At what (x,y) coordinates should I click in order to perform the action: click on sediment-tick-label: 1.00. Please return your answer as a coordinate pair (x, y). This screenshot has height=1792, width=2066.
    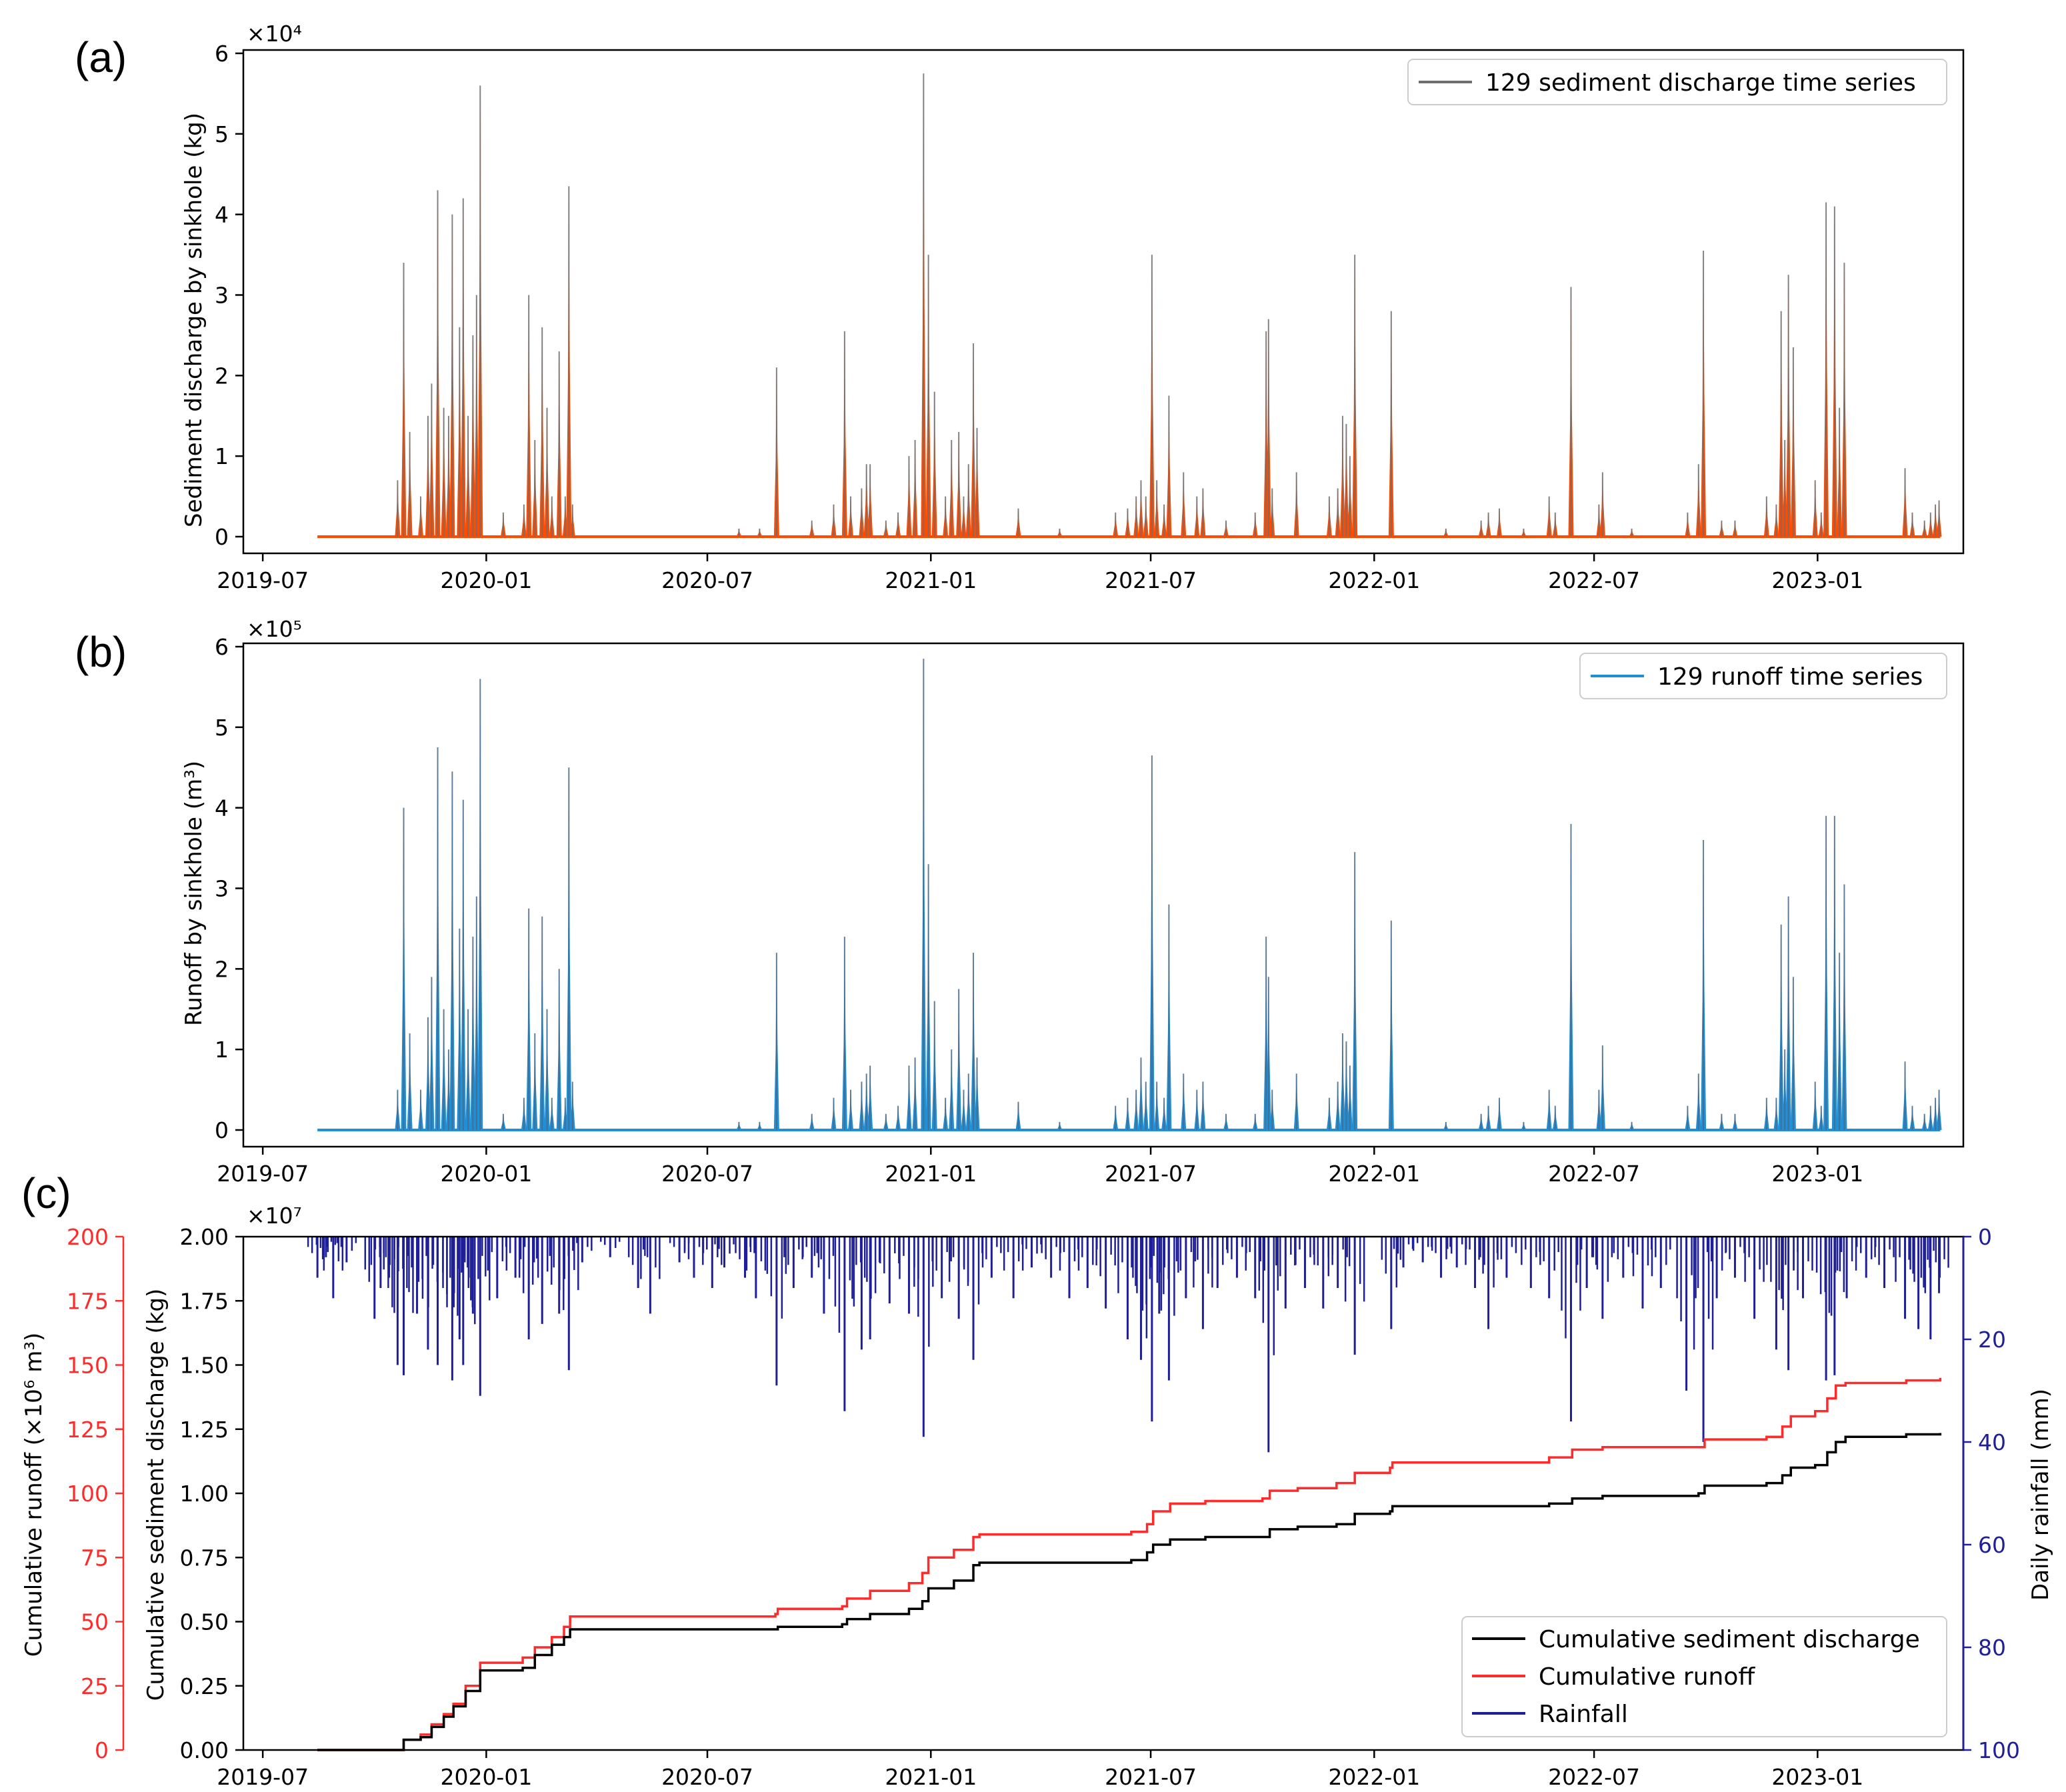
    Looking at the image, I should click on (204, 1494).